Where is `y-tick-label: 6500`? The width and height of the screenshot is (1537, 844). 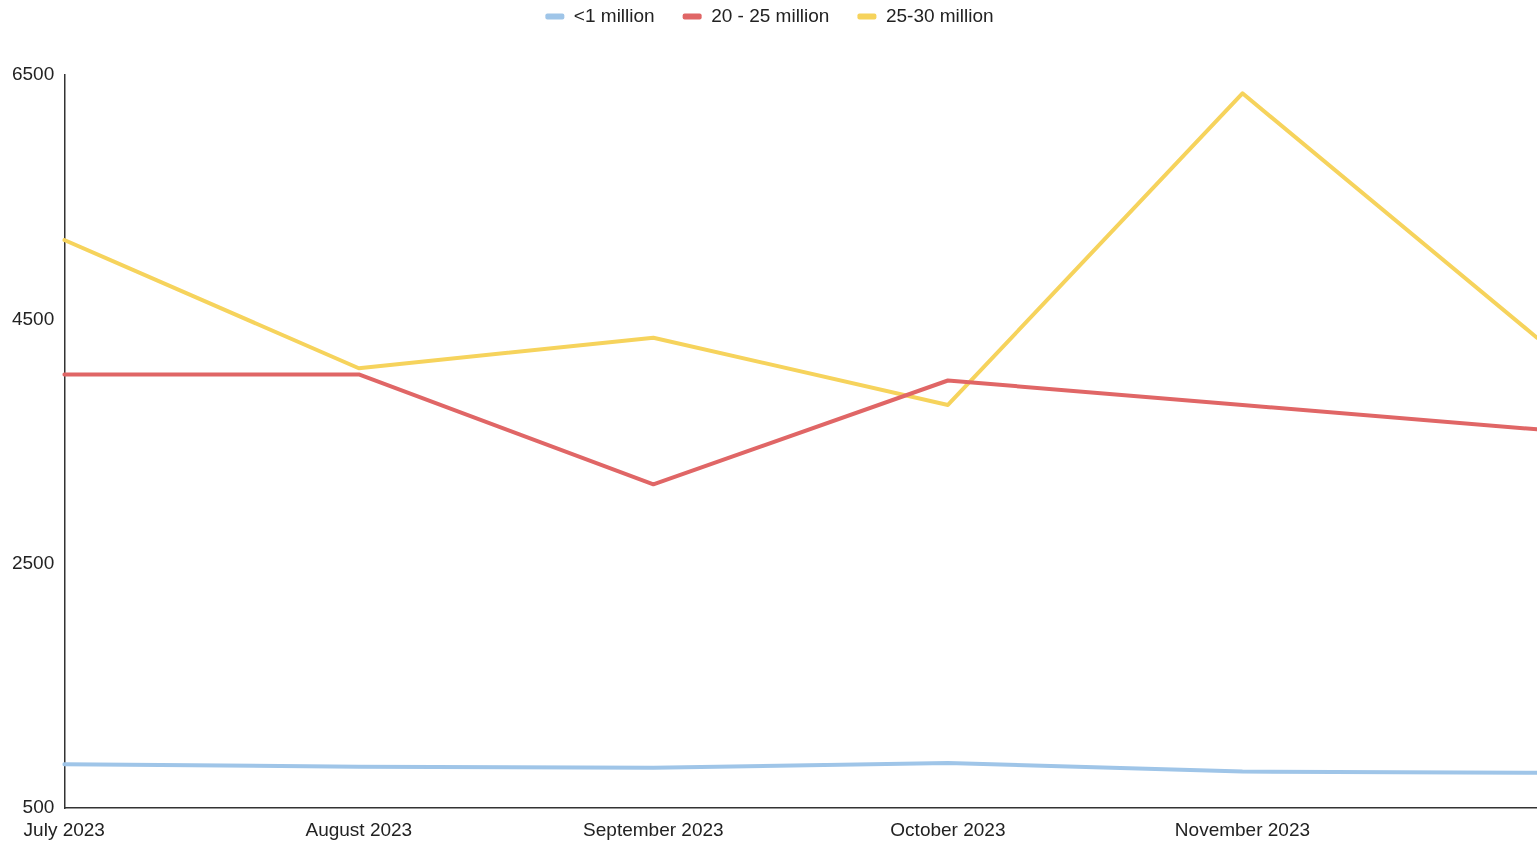
y-tick-label: 6500 is located at coordinates (33, 74).